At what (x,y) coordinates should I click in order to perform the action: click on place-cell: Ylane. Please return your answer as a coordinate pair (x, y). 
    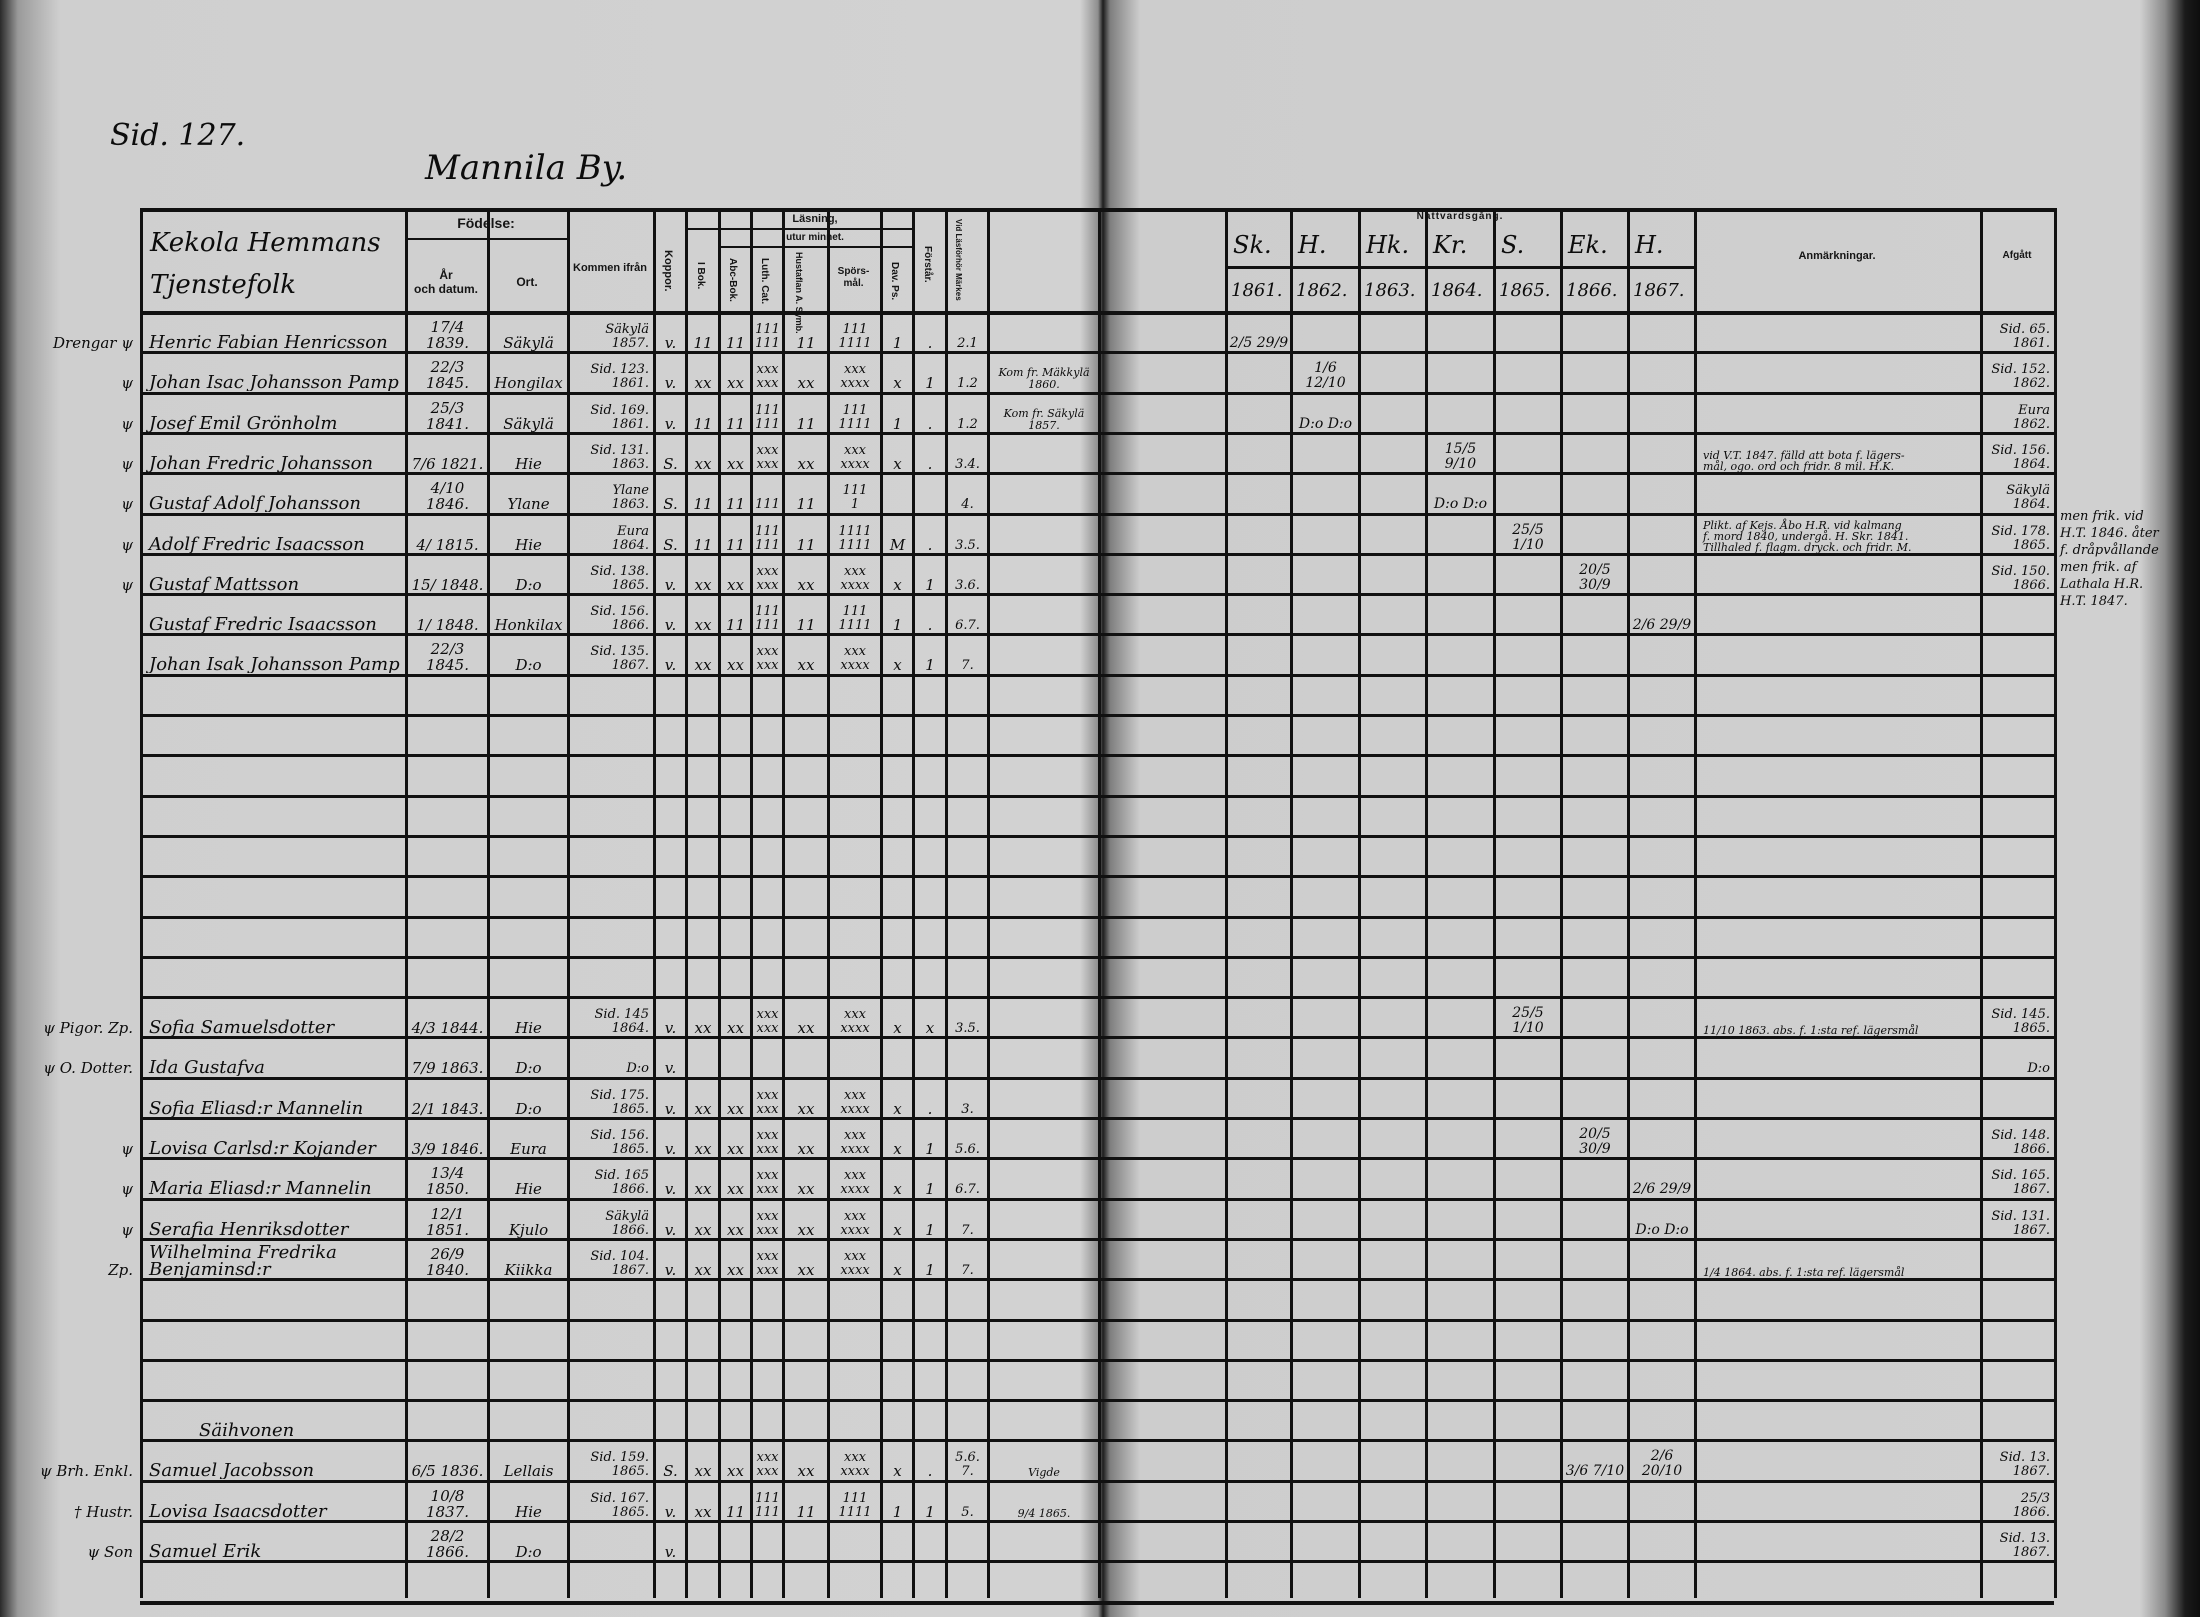
    Looking at the image, I should click on (528, 503).